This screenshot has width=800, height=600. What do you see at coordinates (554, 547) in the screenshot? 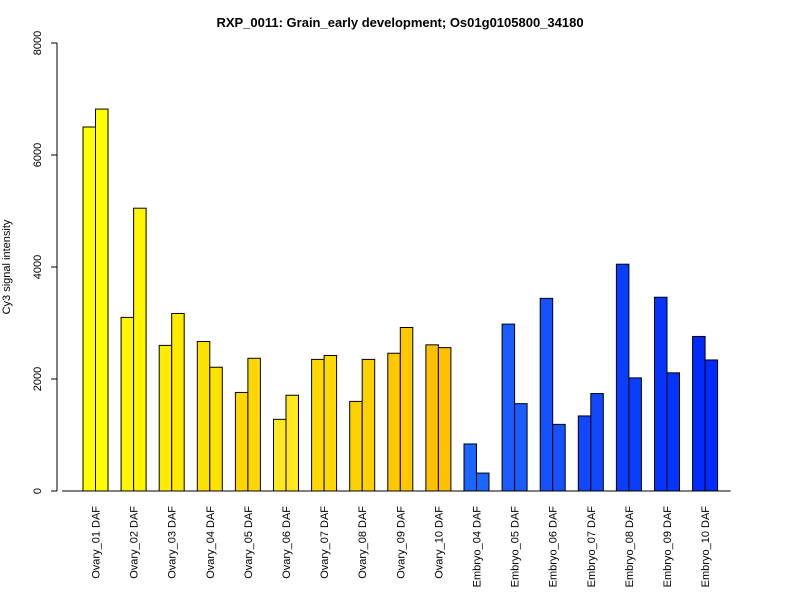
I see `x-tick-label: Embryo_06 DAF` at bounding box center [554, 547].